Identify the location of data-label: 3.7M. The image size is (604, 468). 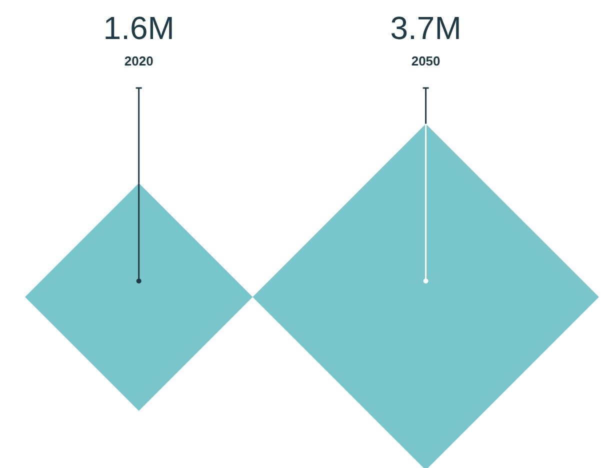
(426, 28).